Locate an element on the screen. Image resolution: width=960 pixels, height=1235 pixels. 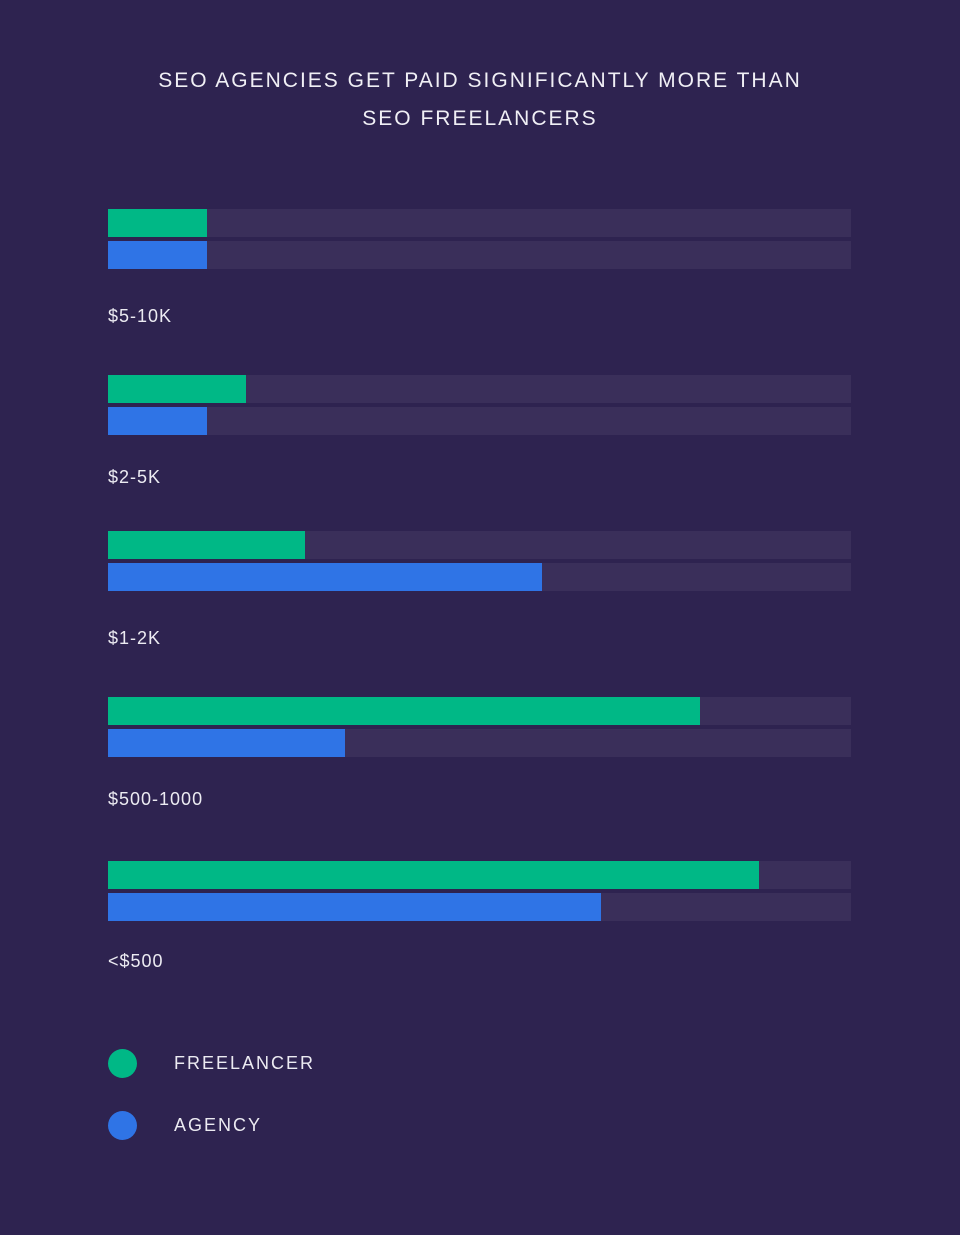
category-label: $2-5K is located at coordinates (135, 477).